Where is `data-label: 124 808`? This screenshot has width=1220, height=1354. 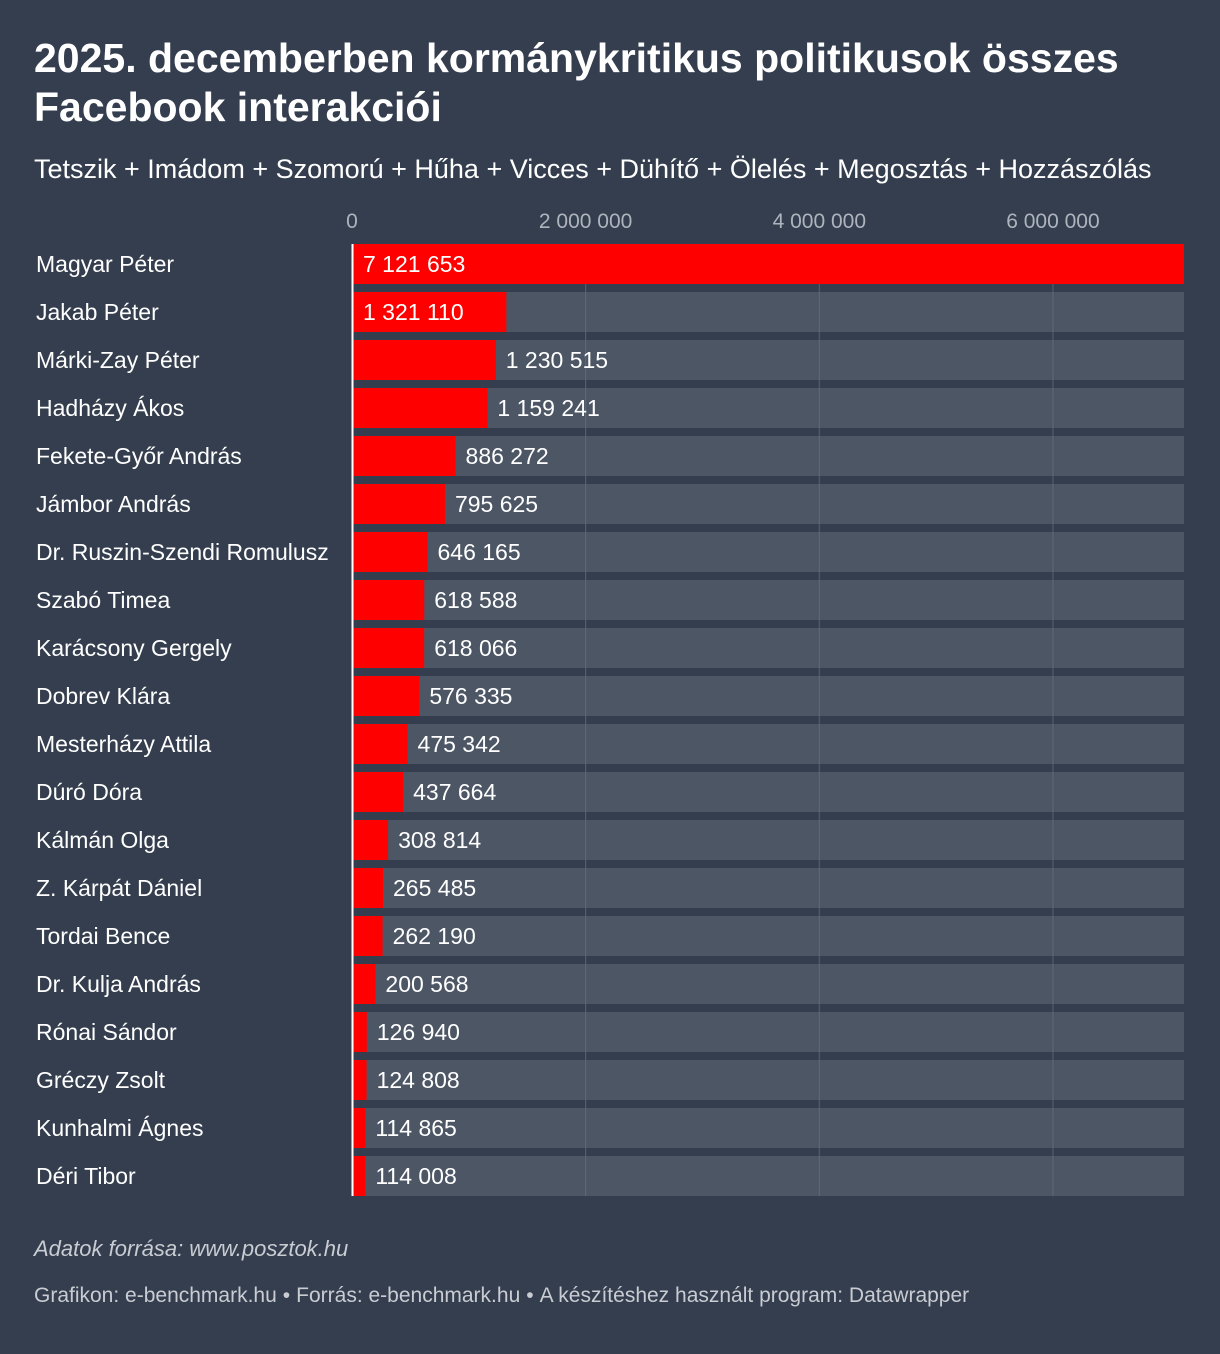
data-label: 124 808 is located at coordinates (418, 1080).